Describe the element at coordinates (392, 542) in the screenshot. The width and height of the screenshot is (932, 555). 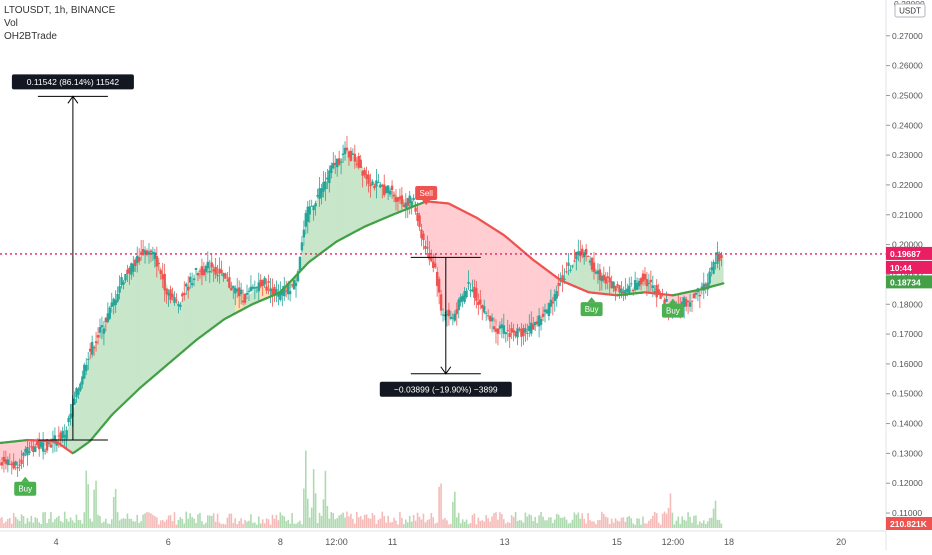
I see `time-tick-label: 11` at that location.